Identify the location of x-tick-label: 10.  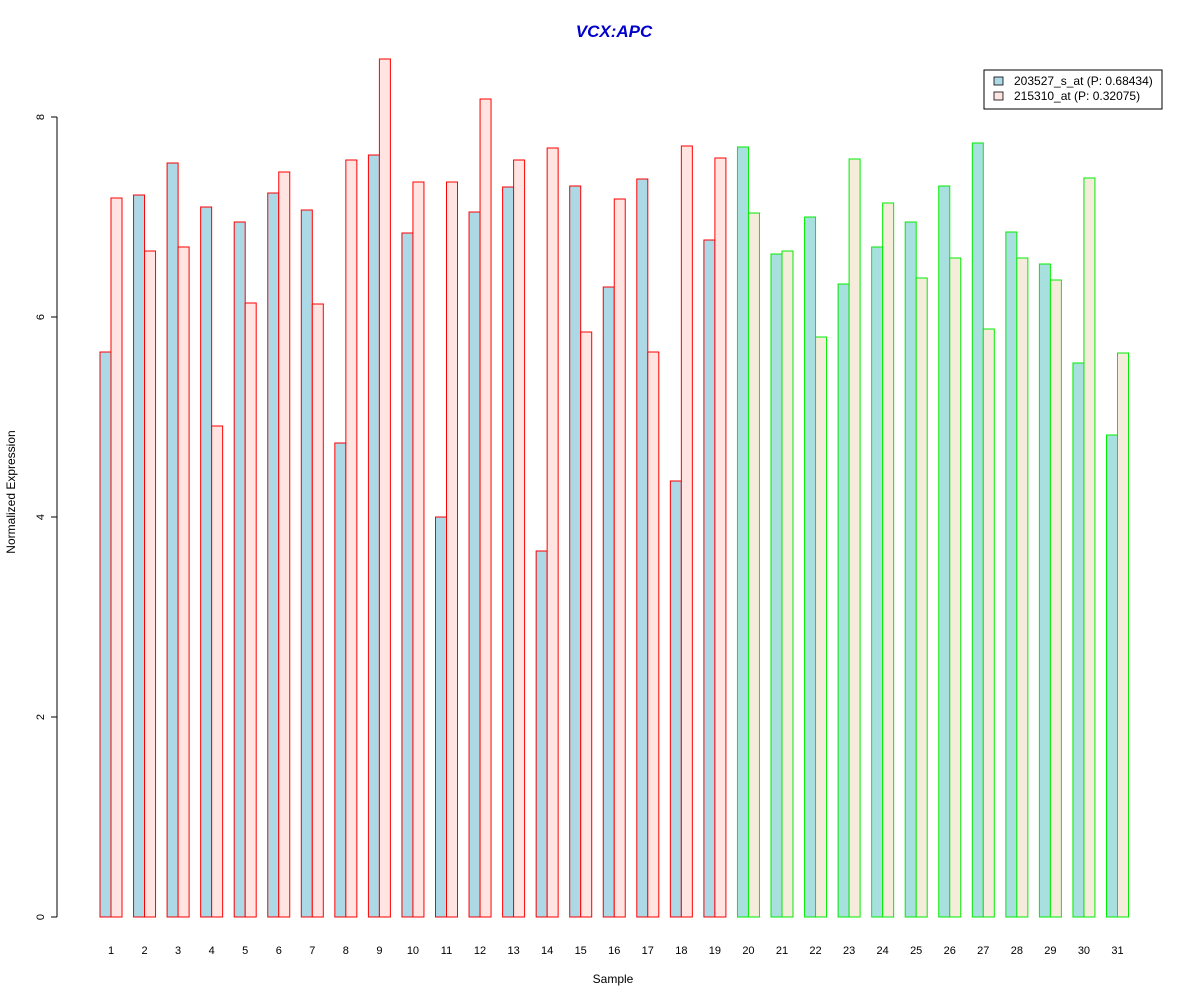
(413, 951).